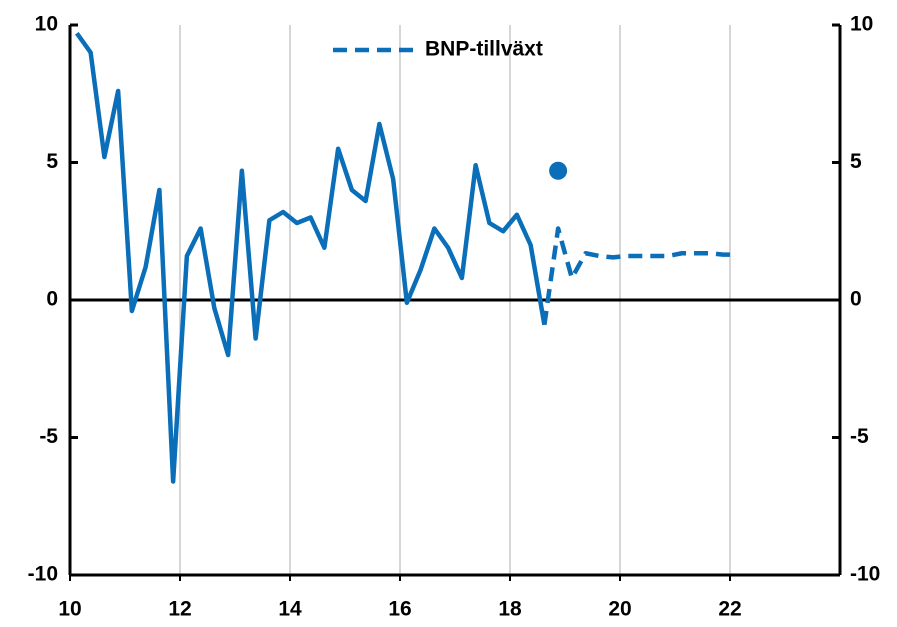 This screenshot has width=897, height=627. Describe the element at coordinates (69, 609) in the screenshot. I see `x-tick-label: 10` at that location.